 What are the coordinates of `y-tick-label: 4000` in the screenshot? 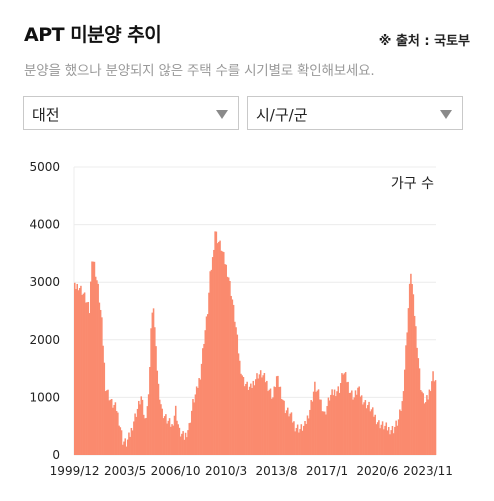 It's located at (44, 225).